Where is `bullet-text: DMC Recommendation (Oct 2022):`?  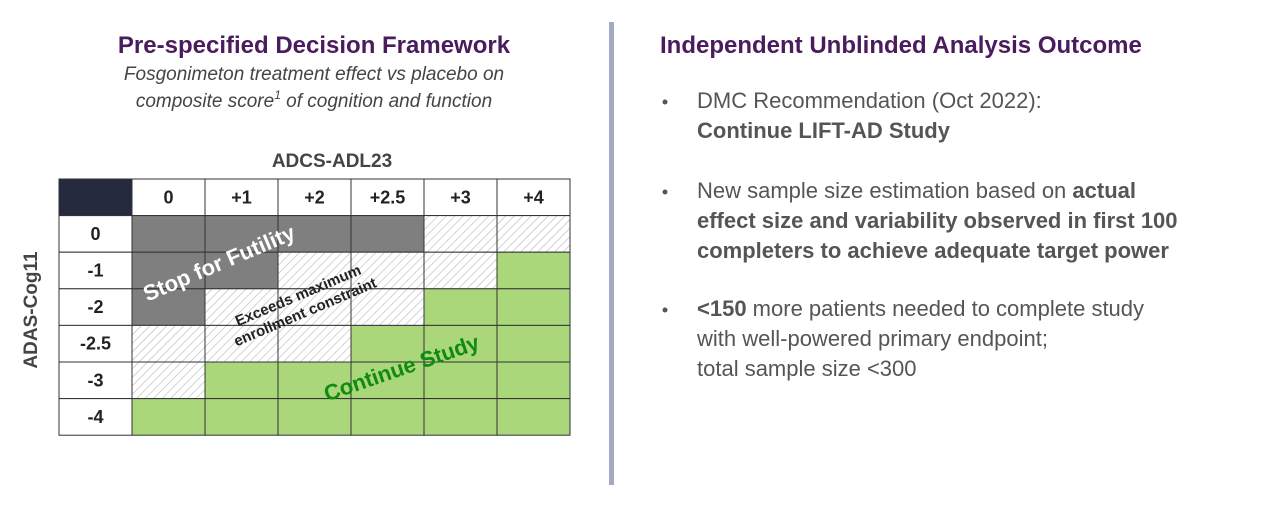 bullet-text: DMC Recommendation (Oct 2022): is located at coordinates (869, 100).